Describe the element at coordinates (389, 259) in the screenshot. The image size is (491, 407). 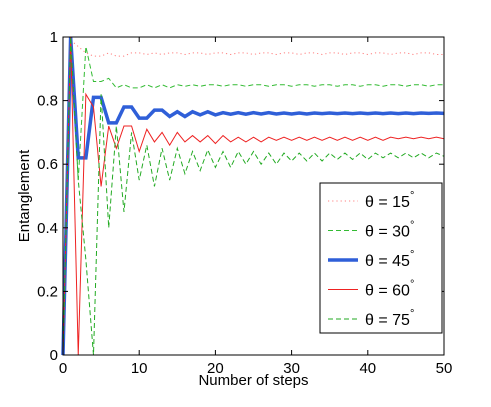
I see `legend-label-3: θ = 45°` at that location.